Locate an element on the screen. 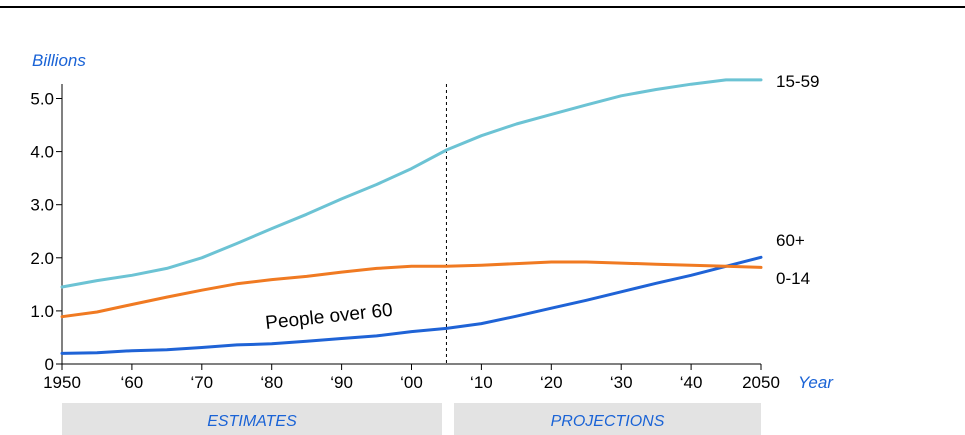 The width and height of the screenshot is (965, 435). series-label-15-59: 15-59 is located at coordinates (797, 81).